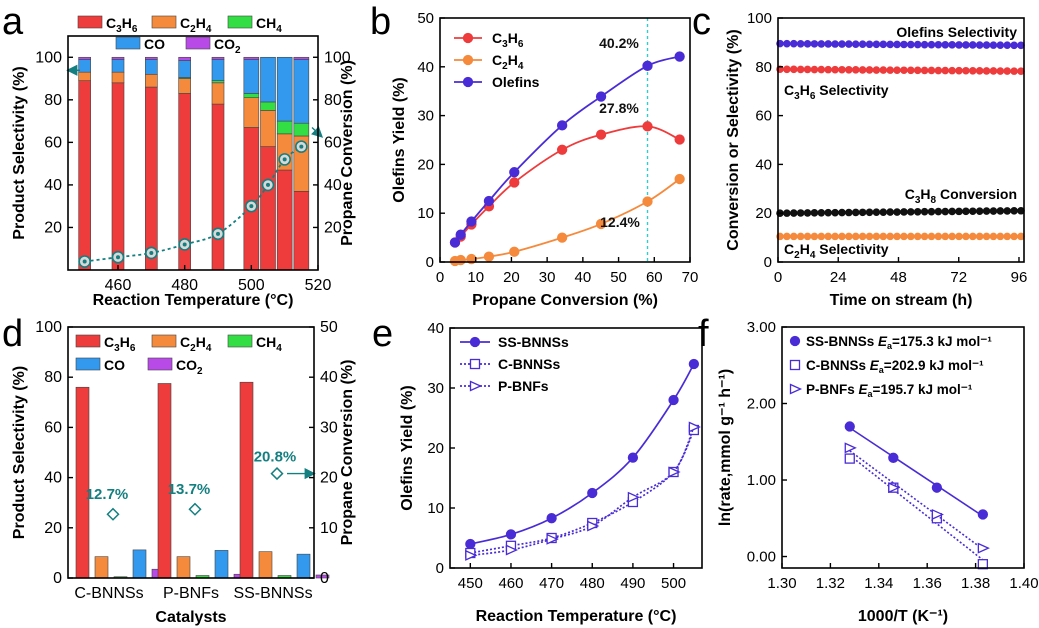 Image resolution: width=1039 pixels, height=628 pixels. What do you see at coordinates (114, 365) in the screenshot?
I see `legend-label-CO: CO` at bounding box center [114, 365].